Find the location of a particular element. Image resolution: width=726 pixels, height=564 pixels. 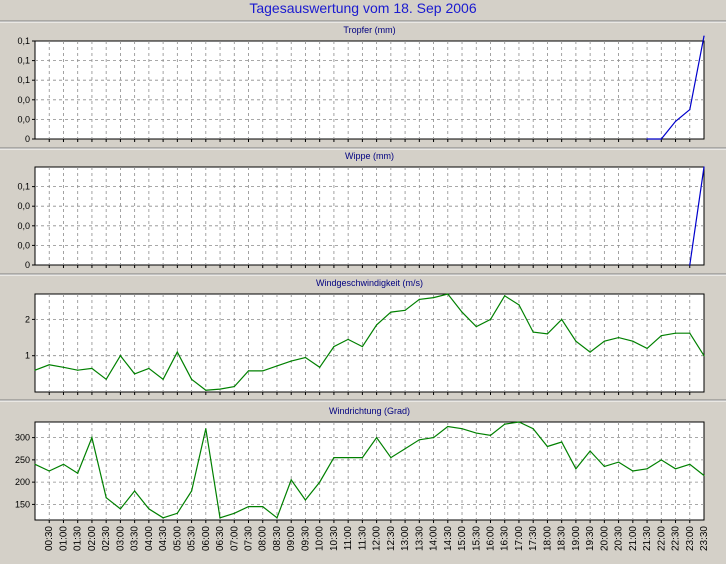

x-tick-label: 04:00 is located at coordinates (149, 538).